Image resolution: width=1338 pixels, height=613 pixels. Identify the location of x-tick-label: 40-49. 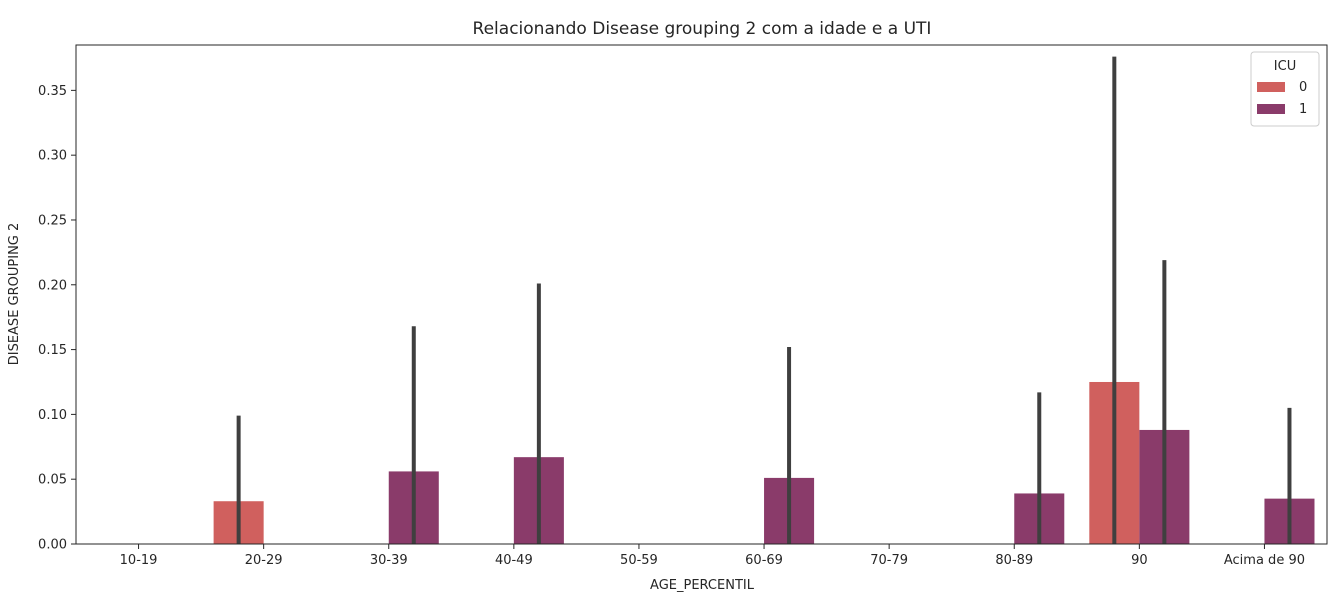
(514, 560).